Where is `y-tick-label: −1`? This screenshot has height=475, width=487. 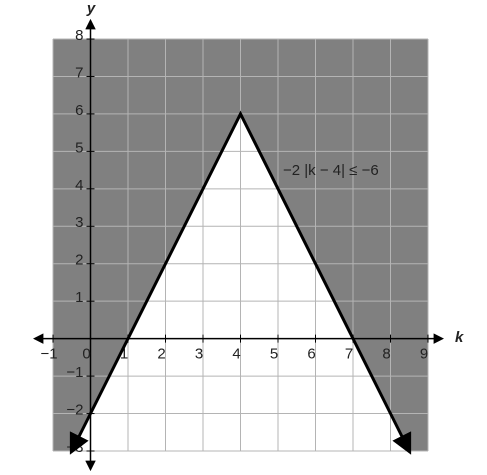
y-tick-label: −1 is located at coordinates (74, 372).